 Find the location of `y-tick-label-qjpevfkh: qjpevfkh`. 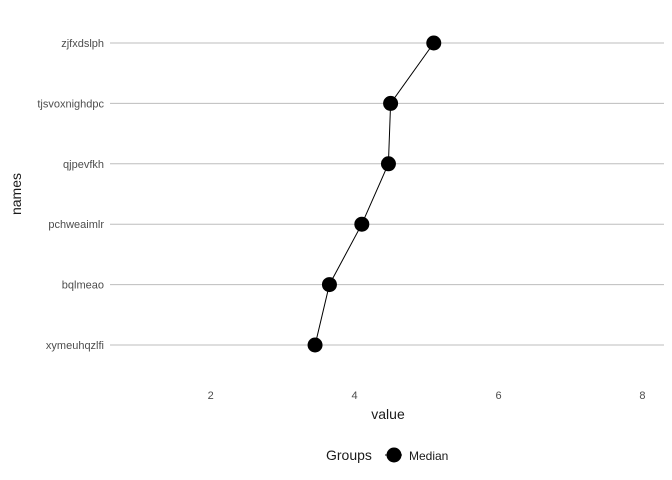

y-tick-label-qjpevfkh: qjpevfkh is located at coordinates (83, 165).